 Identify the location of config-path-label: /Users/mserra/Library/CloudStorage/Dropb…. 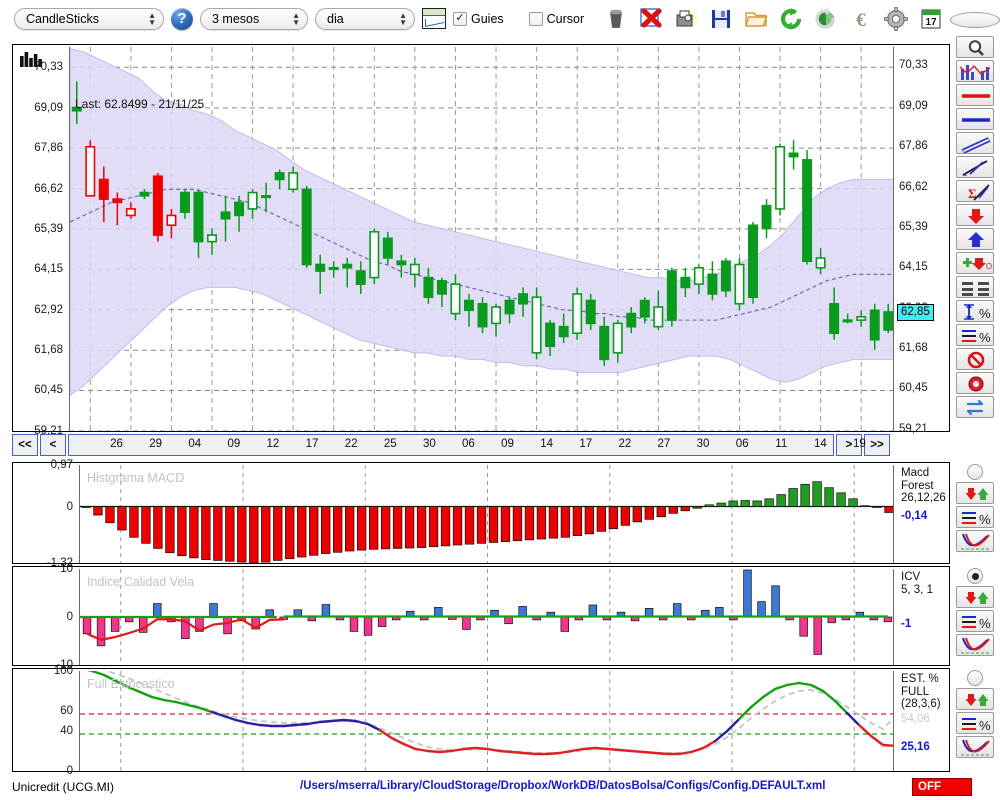
(563, 786).